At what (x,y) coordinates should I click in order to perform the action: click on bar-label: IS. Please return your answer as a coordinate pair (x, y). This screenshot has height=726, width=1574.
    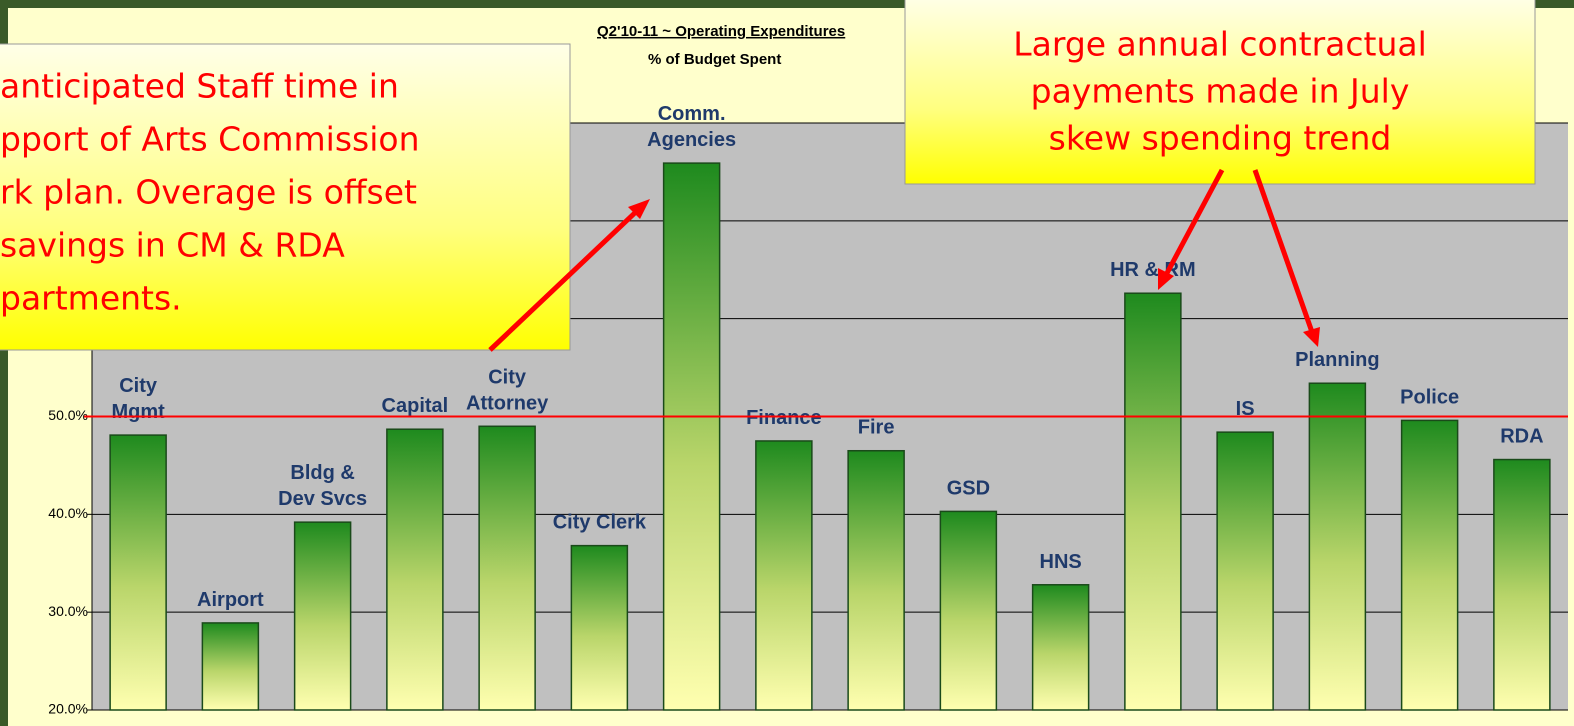
    Looking at the image, I should click on (1245, 409).